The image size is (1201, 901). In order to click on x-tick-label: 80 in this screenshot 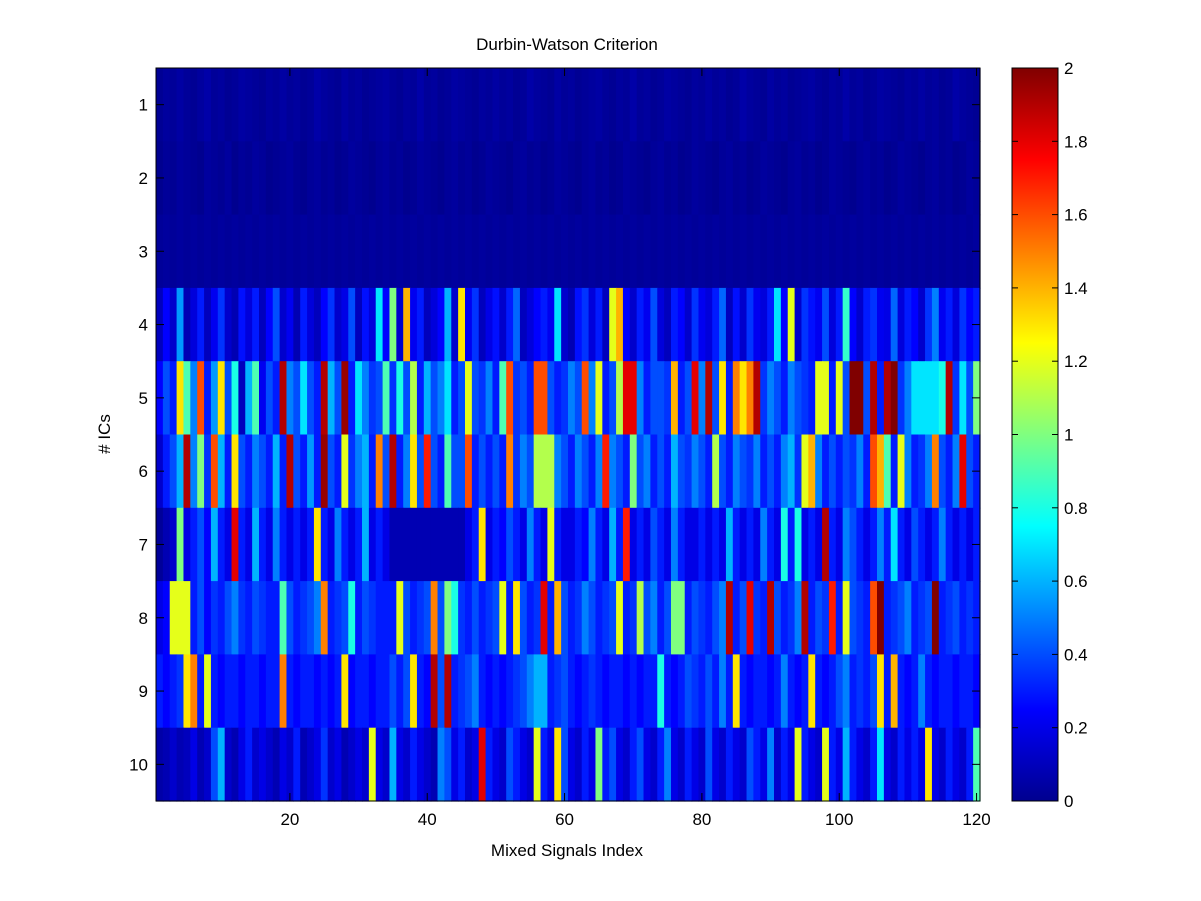, I will do `click(701, 819)`.